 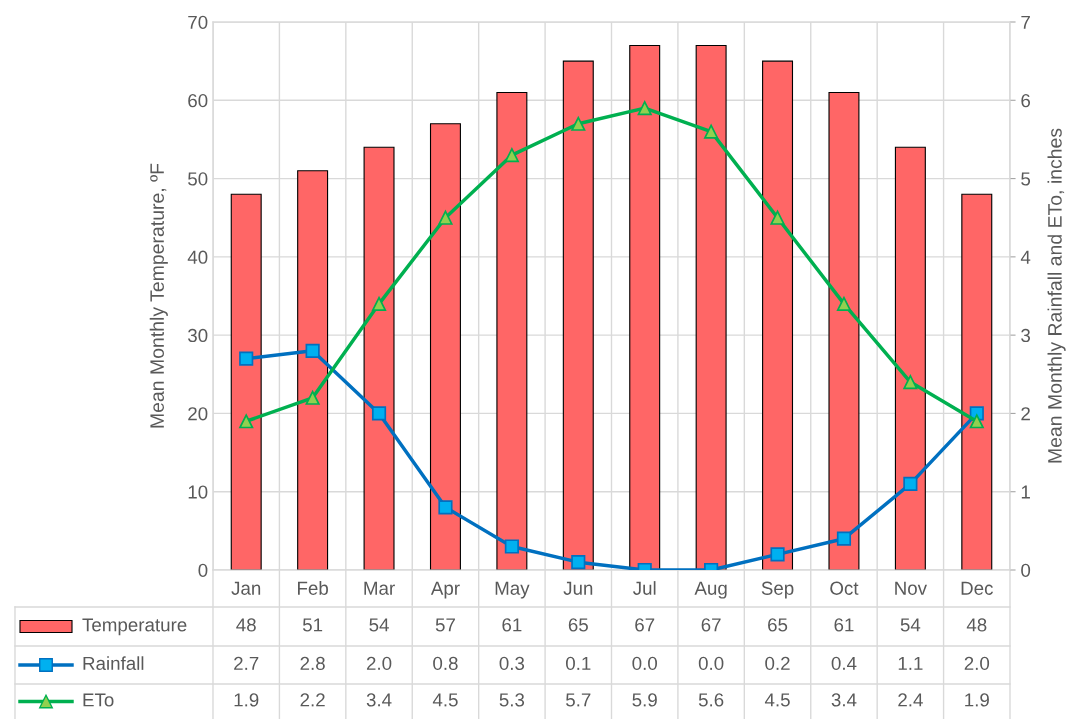 What do you see at coordinates (777, 590) in the screenshot?
I see `x-tick-label: Sep` at bounding box center [777, 590].